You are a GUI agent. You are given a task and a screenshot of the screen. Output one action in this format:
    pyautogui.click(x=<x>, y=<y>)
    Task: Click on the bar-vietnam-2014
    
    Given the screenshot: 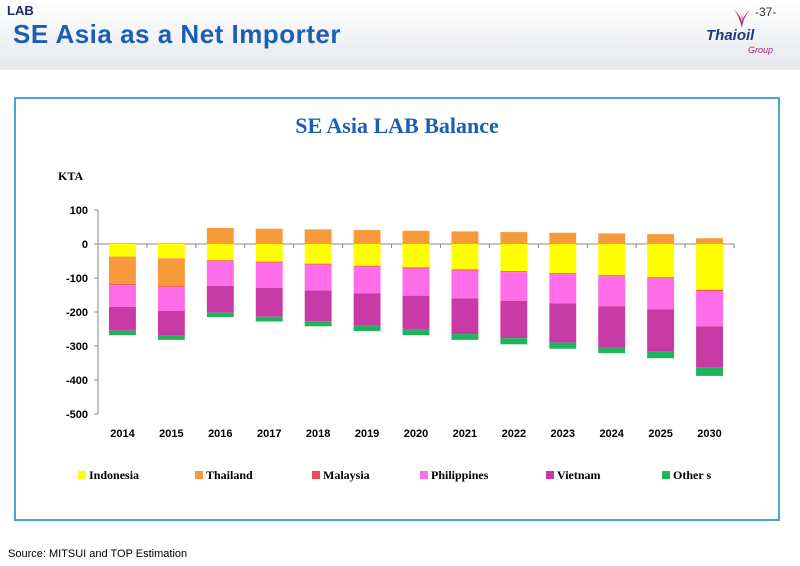 What is the action you would take?
    pyautogui.click(x=122, y=318)
    